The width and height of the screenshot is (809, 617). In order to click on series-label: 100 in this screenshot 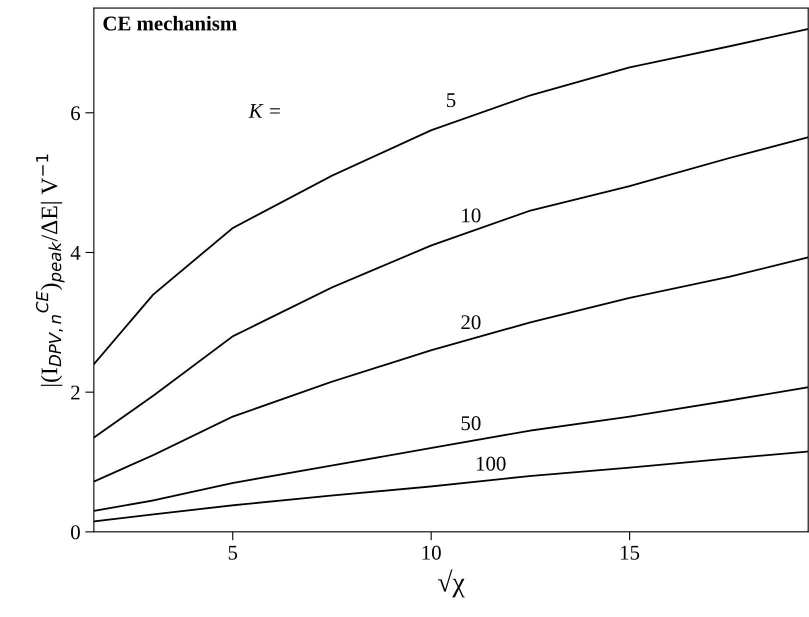, I will do `click(491, 463)`.